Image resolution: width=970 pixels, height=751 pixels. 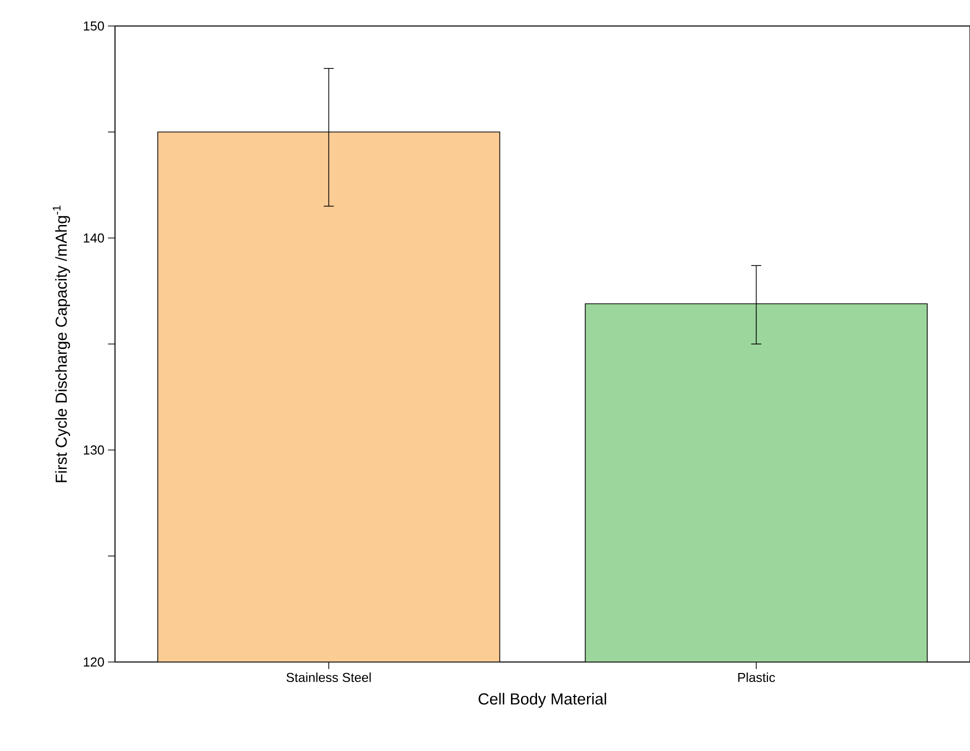 I want to click on x-tick-label: Stainless Steel, so click(x=328, y=677).